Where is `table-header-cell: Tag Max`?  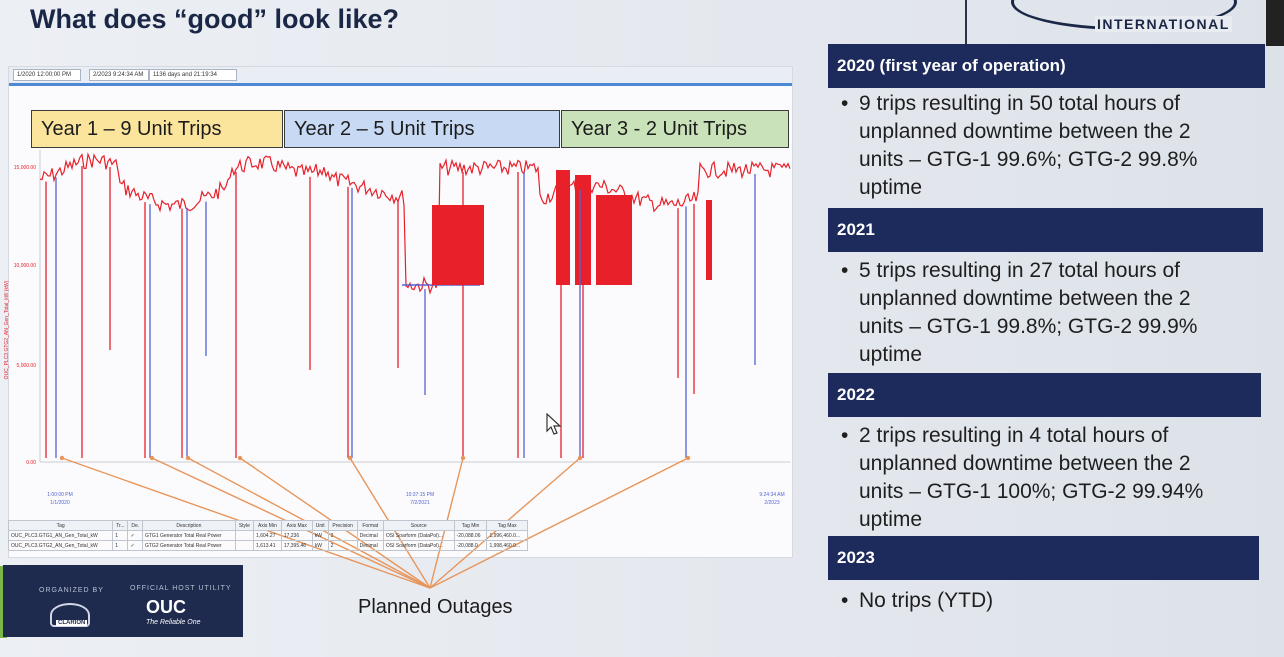
table-header-cell: Tag Max is located at coordinates (507, 525).